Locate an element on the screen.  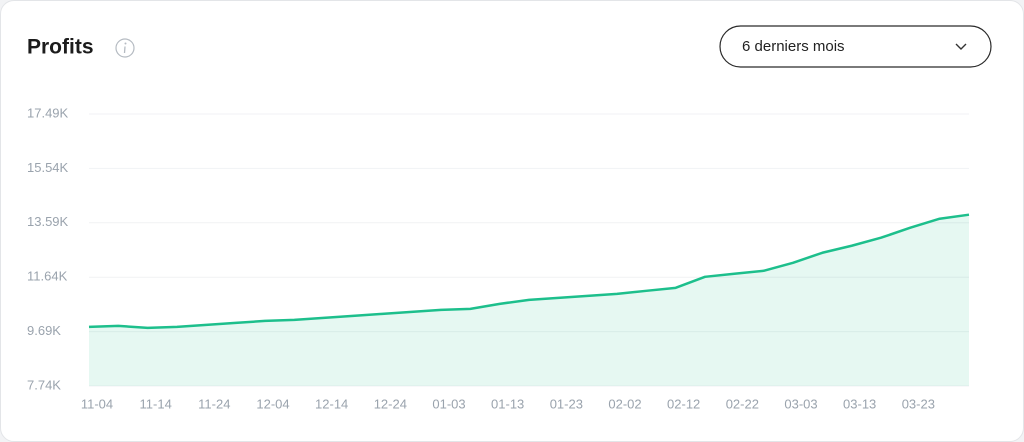
x-tick-label: 03-23 is located at coordinates (918, 403).